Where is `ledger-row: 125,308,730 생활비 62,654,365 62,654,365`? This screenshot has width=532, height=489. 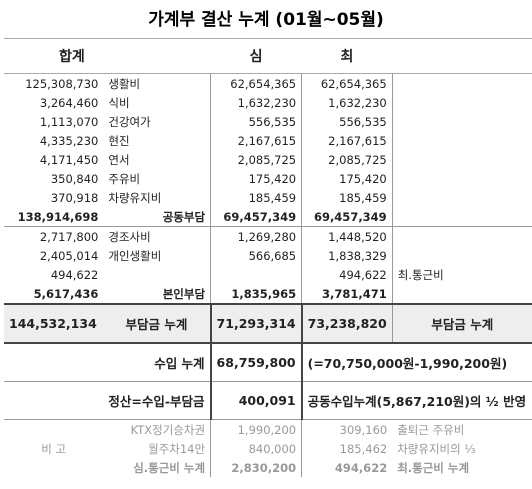 ledger-row: 125,308,730 생활비 62,654,365 62,654,365 is located at coordinates (268, 83).